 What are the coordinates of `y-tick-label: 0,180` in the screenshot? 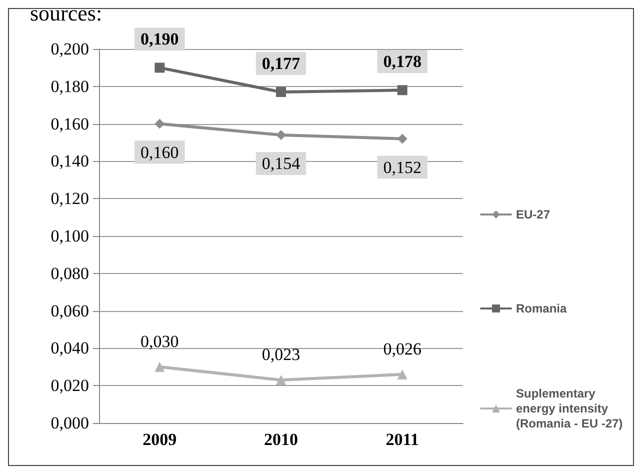 It's located at (69, 86).